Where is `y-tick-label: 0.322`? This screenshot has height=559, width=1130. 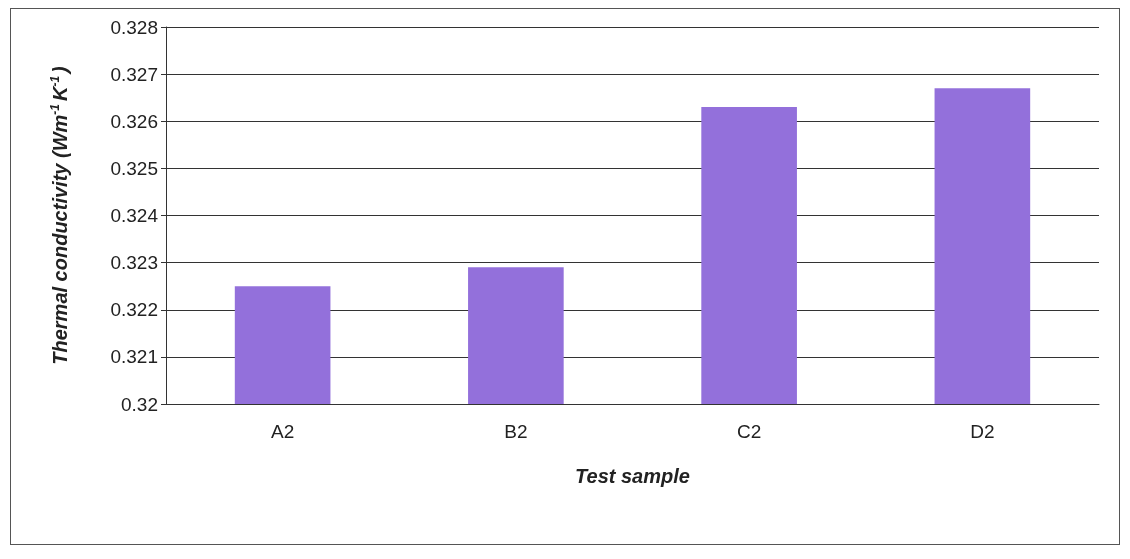
y-tick-label: 0.322 is located at coordinates (134, 310).